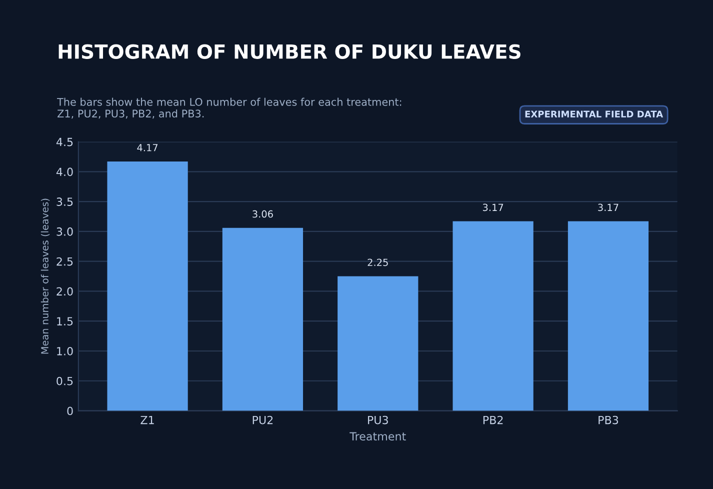  I want to click on y-tick-label: 1.5, so click(65, 321).